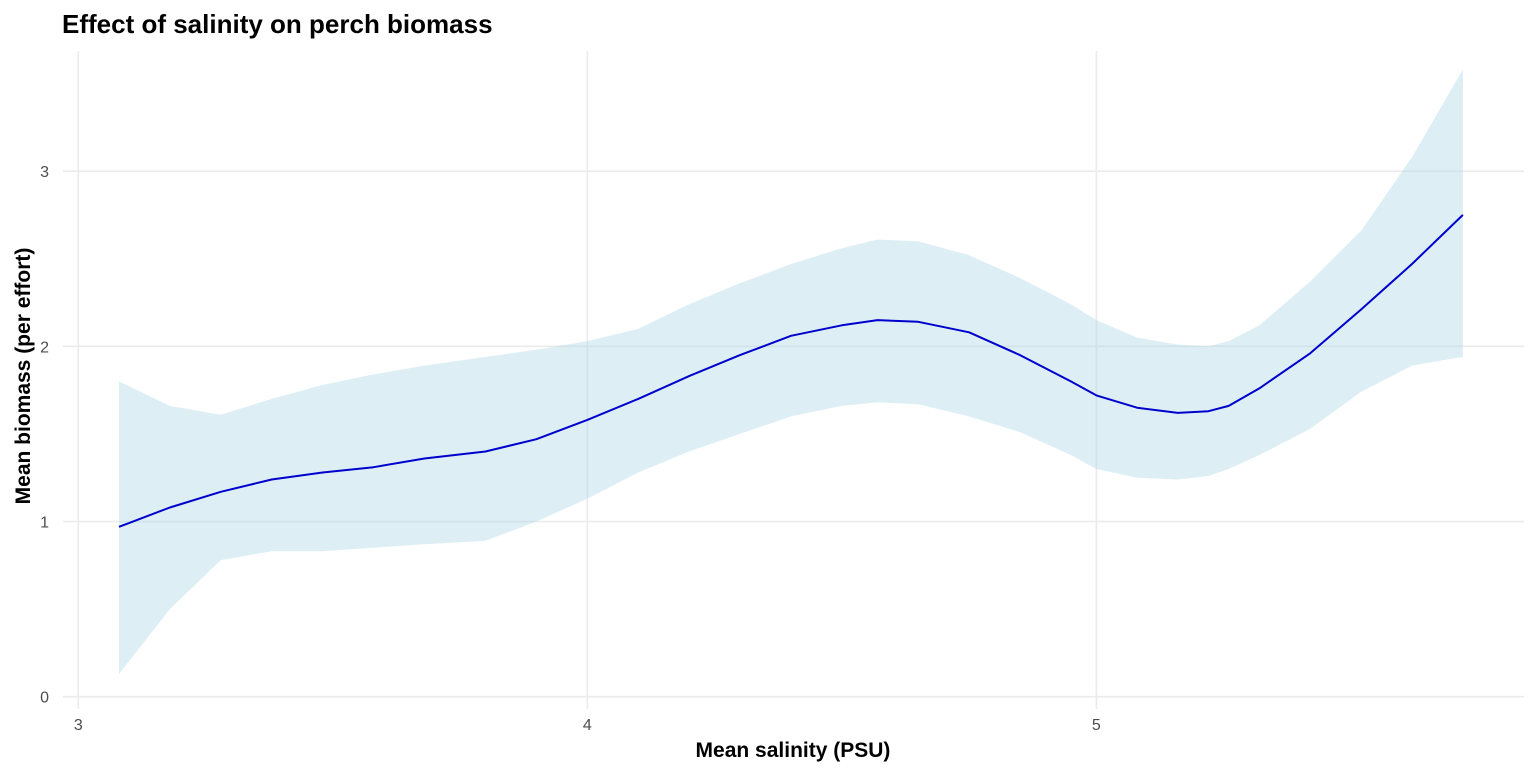  I want to click on y-tick-label-0: 0, so click(44, 698).